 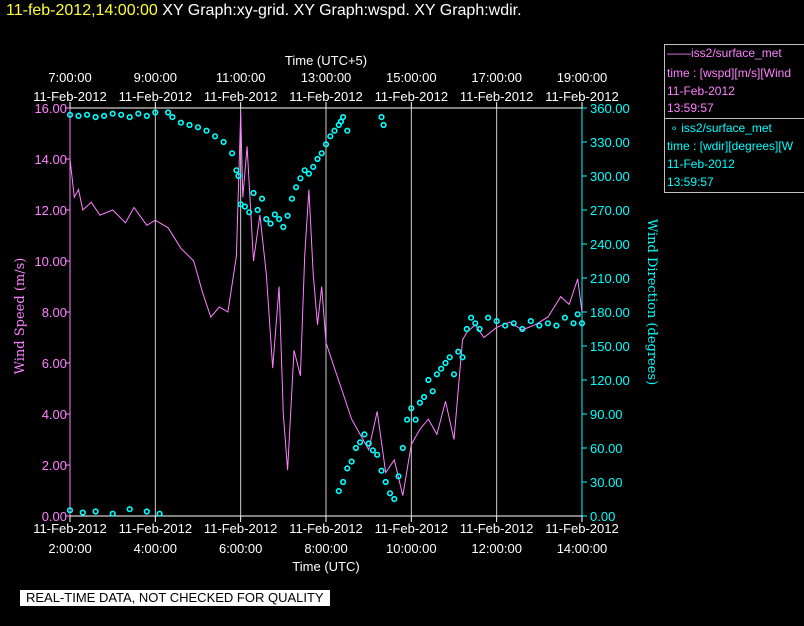 What do you see at coordinates (496, 548) in the screenshot?
I see `x-tick-label-time: 12:00:00` at bounding box center [496, 548].